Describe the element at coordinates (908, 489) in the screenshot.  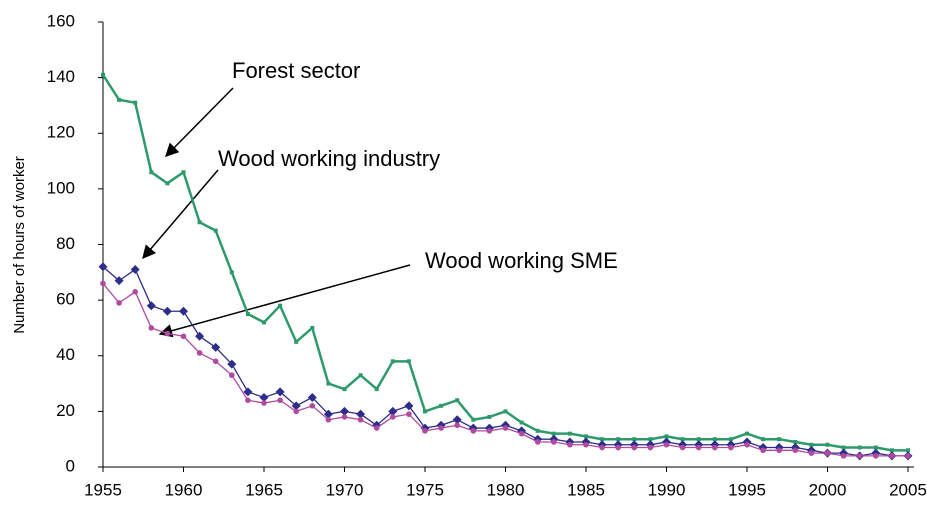
I see `x-tick-label: 2005` at that location.